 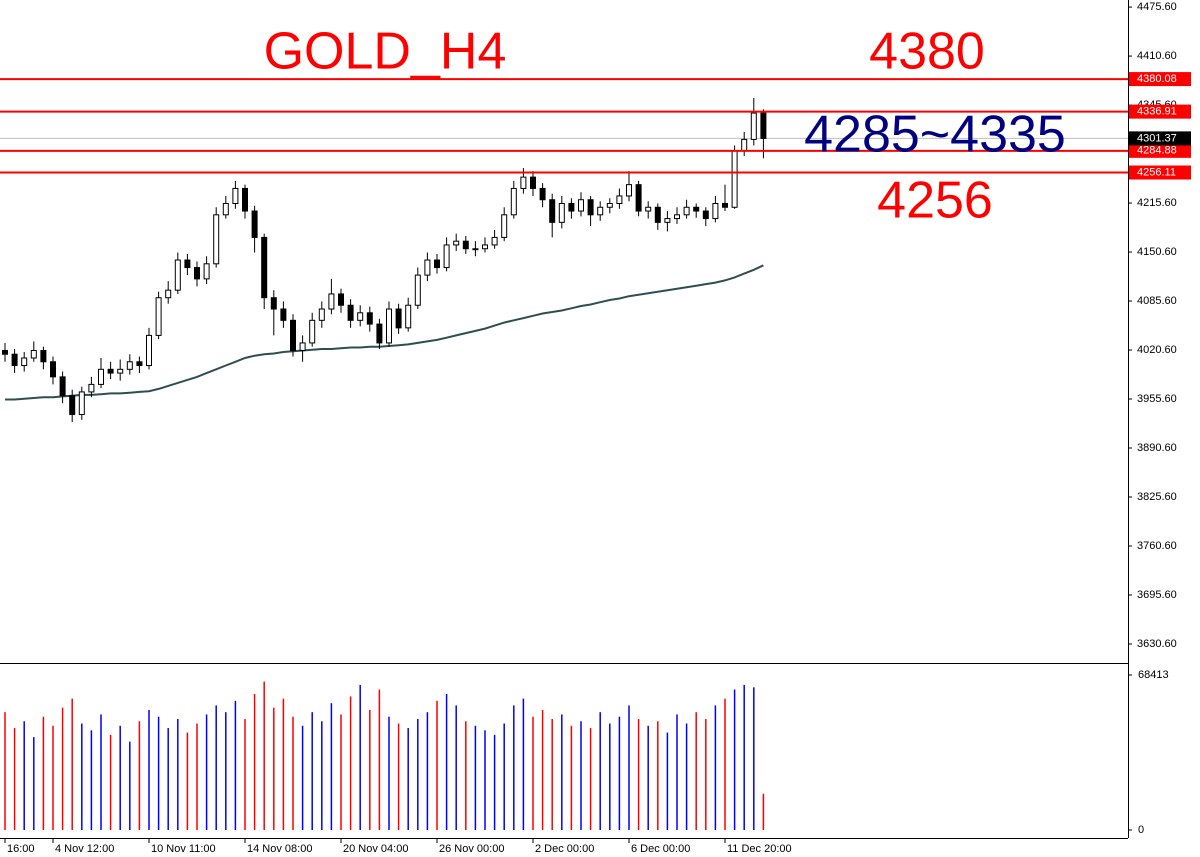 I want to click on x-tick-label: 16:00, so click(x=21, y=849).